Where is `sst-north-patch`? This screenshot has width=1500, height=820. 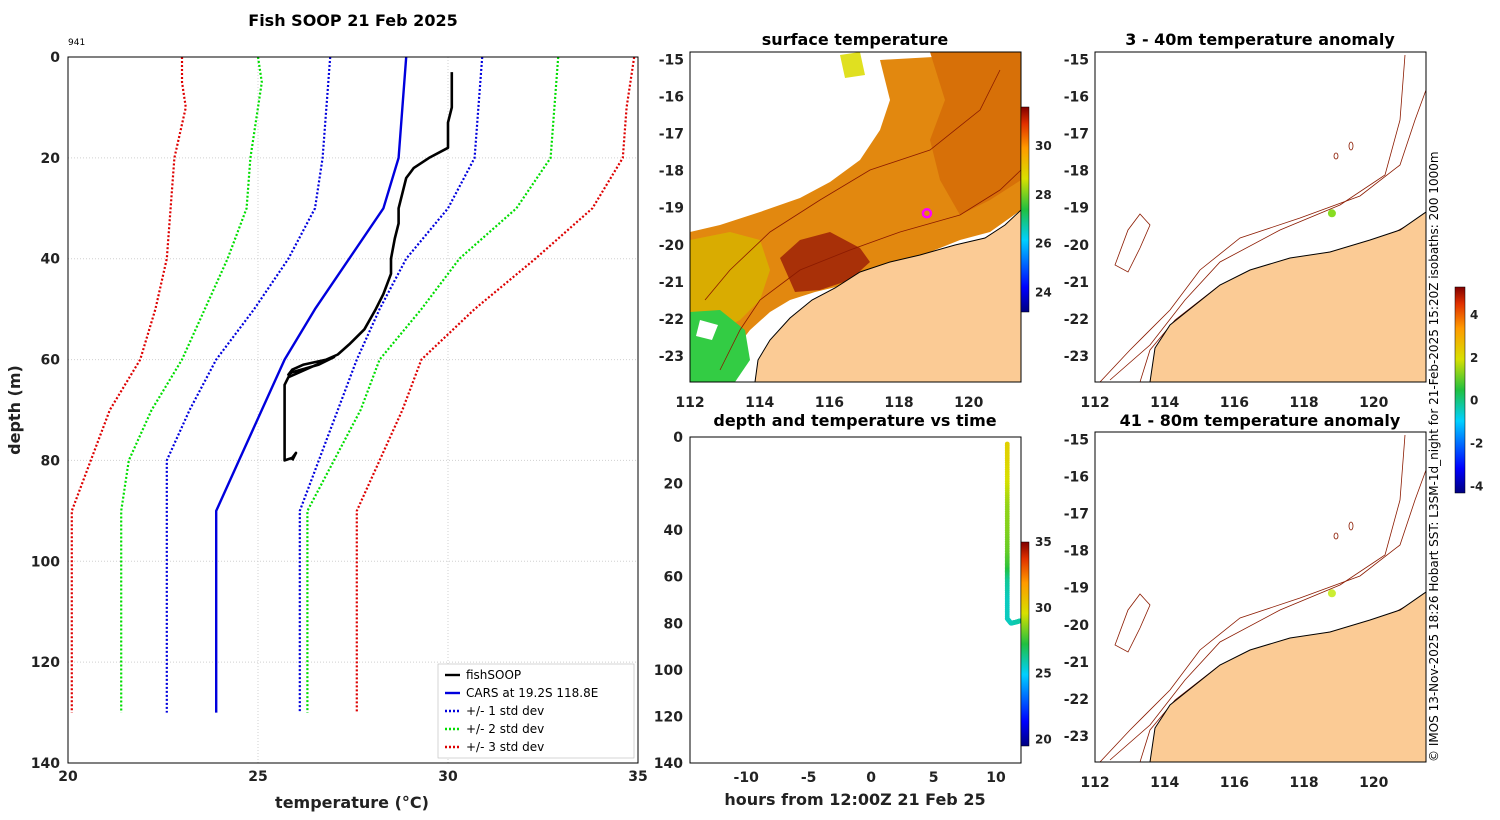 sst-north-patch is located at coordinates (852, 65).